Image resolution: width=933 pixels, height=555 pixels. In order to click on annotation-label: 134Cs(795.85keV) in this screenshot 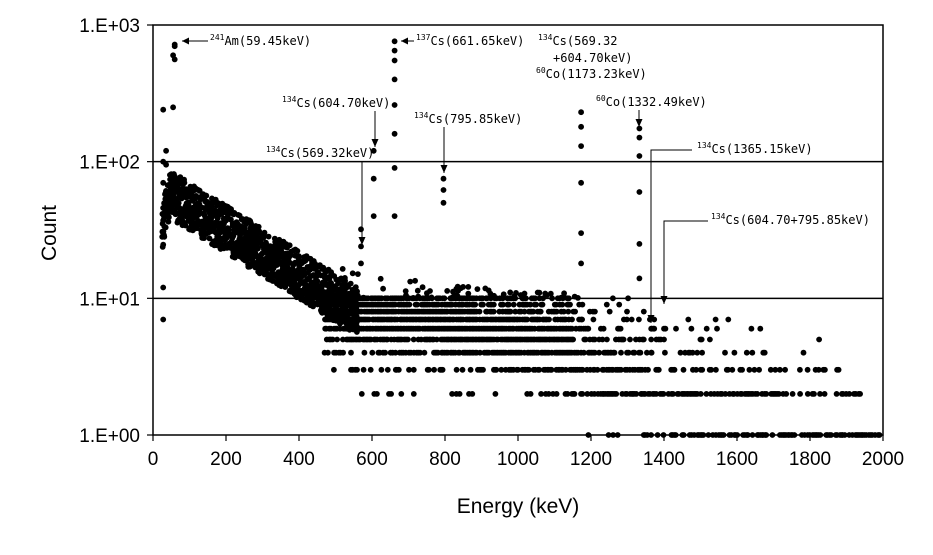, I will do `click(468, 118)`.